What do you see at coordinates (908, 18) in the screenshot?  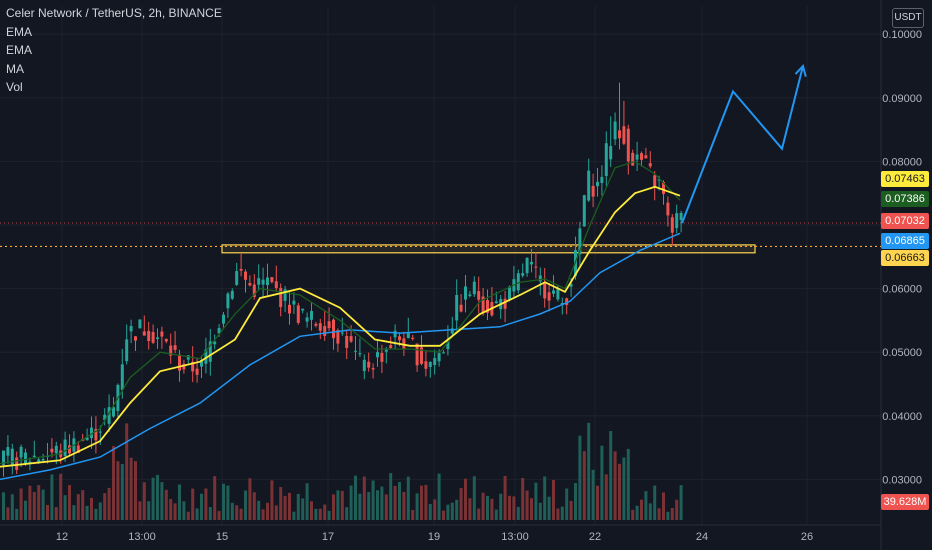 I see `quote-unit-button: USDT` at bounding box center [908, 18].